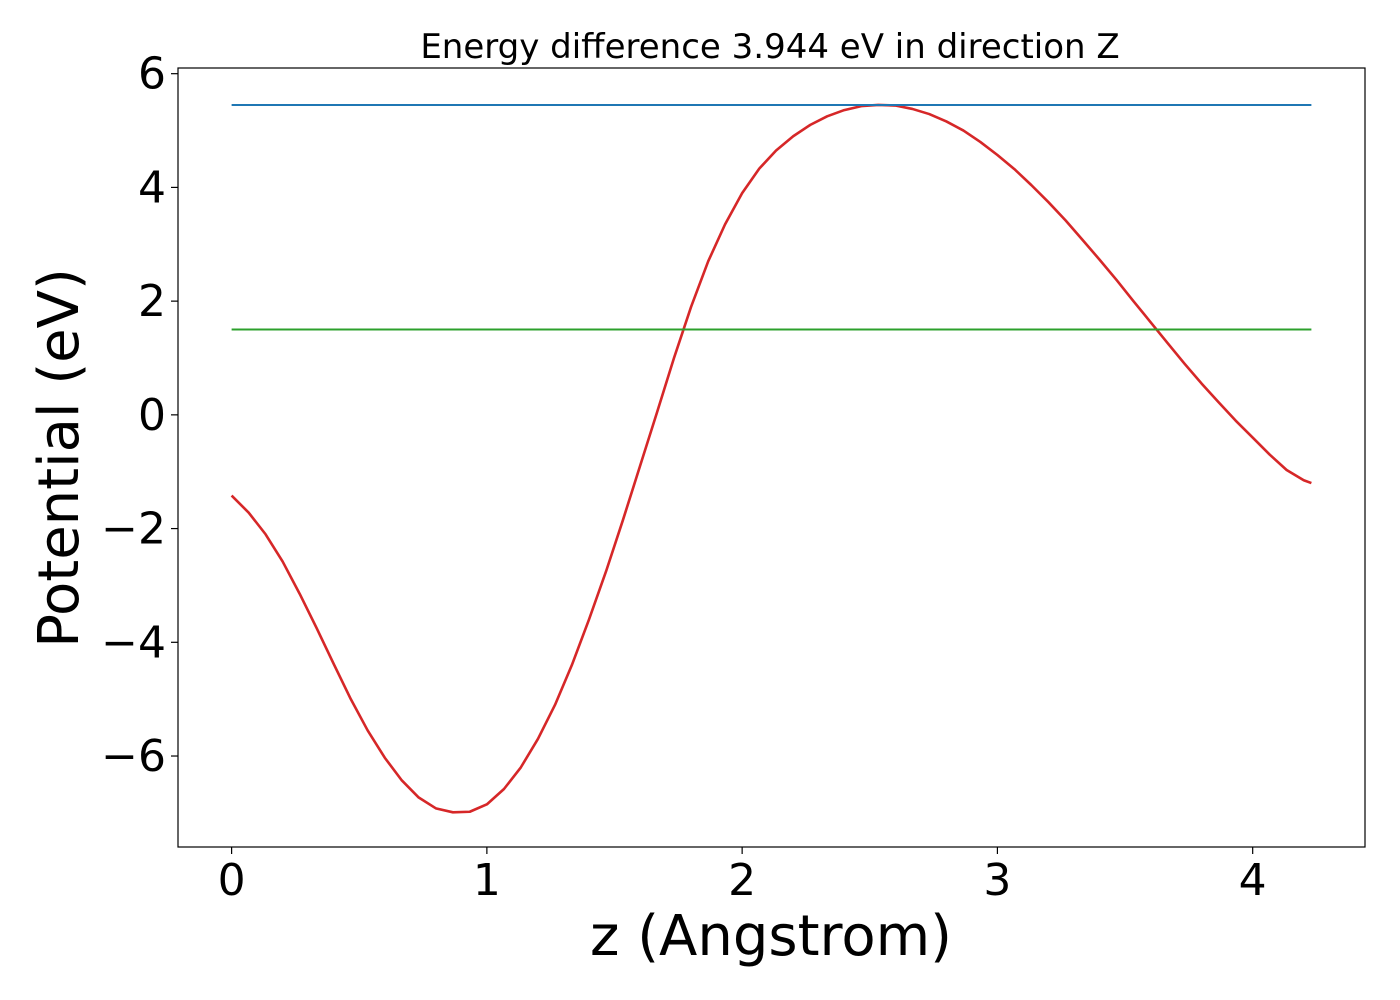 This screenshot has height=1000, width=1400. I want to click on y-tick-label: −4, so click(133, 642).